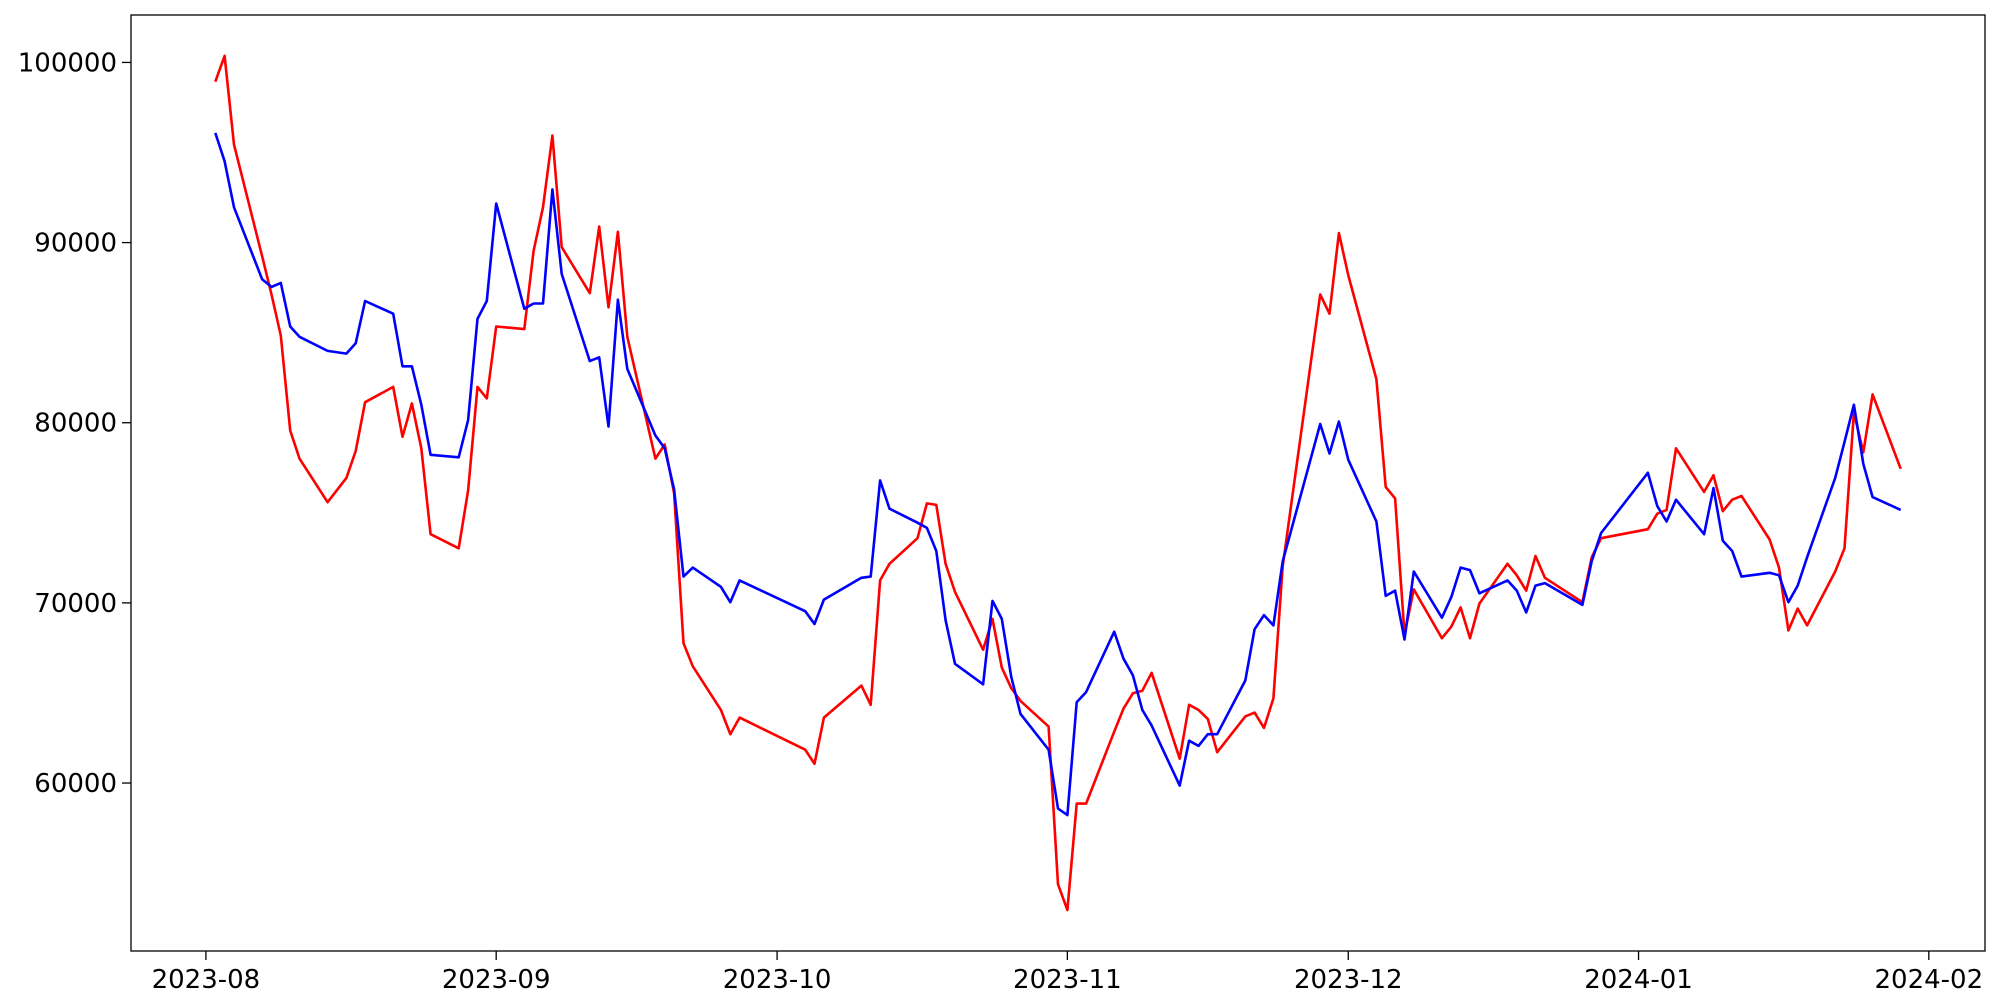 This screenshot has height=1000, width=2000. I want to click on y-tick-label: 70000, so click(75, 604).